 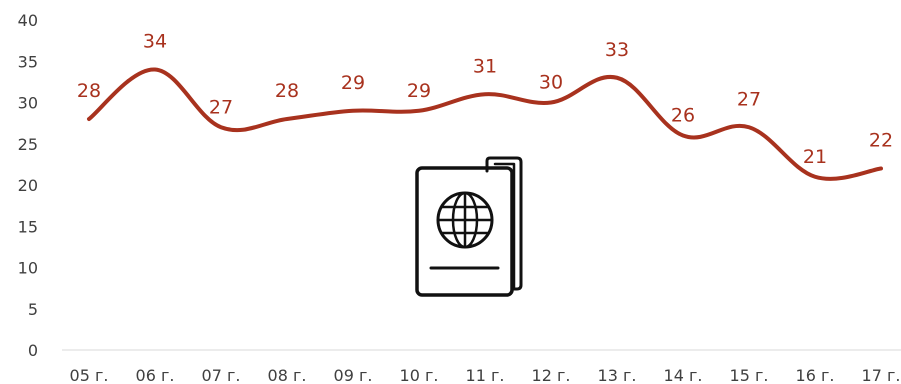 I want to click on x-tick-label: 09 г., so click(x=353, y=375).